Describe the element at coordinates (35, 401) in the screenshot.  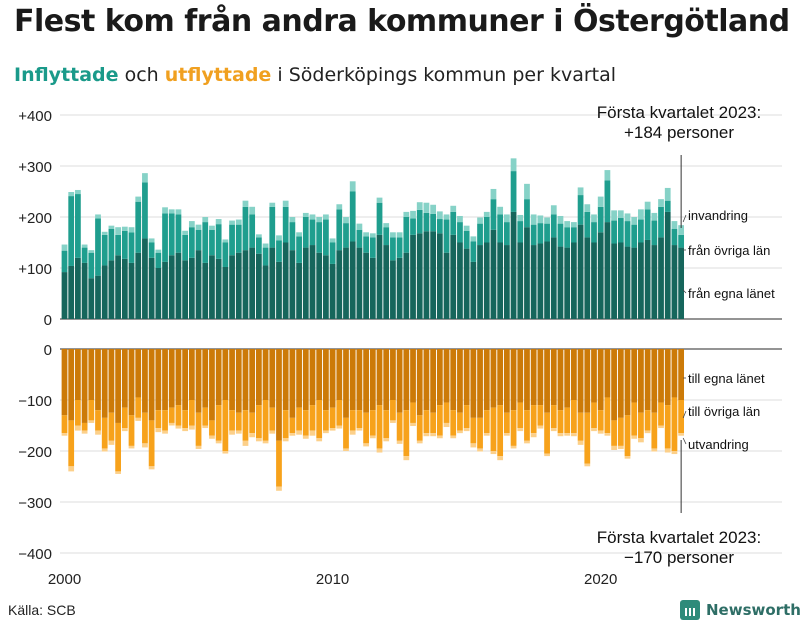
I see `lower-y-tick-label: −100` at that location.